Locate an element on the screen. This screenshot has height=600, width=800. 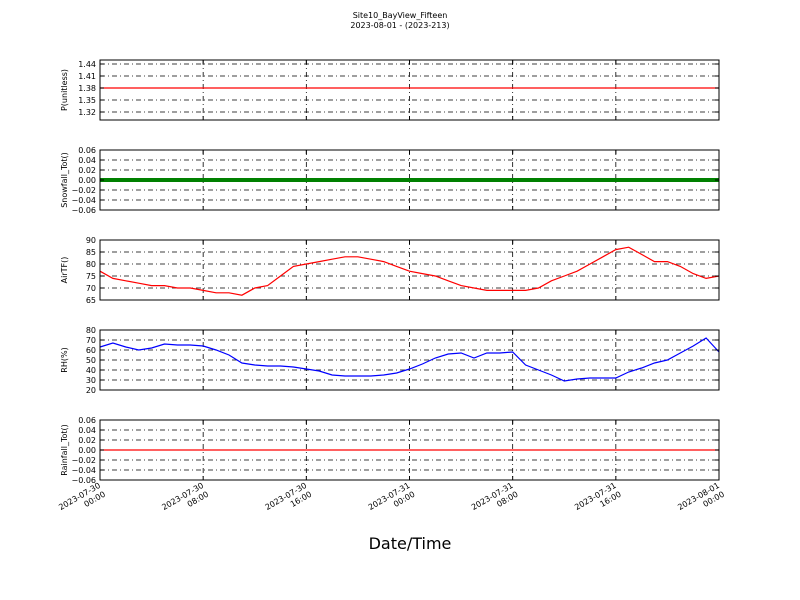
y-tick-label: 90 is located at coordinates (91, 240).